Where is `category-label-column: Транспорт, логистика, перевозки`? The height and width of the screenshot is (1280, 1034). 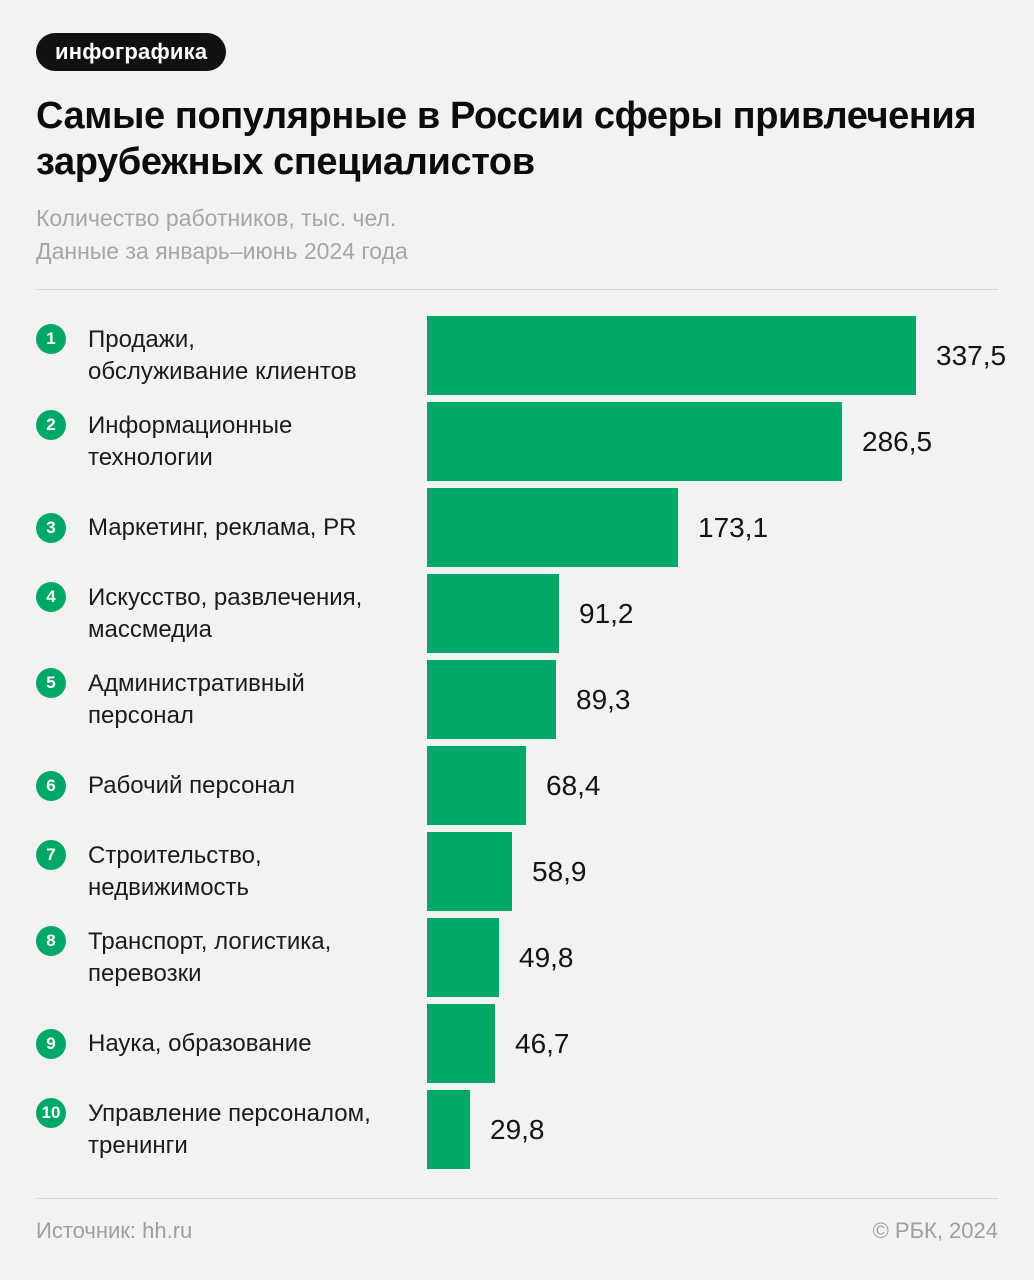 category-label-column: Транспорт, логистика, перевозки is located at coordinates (257, 957).